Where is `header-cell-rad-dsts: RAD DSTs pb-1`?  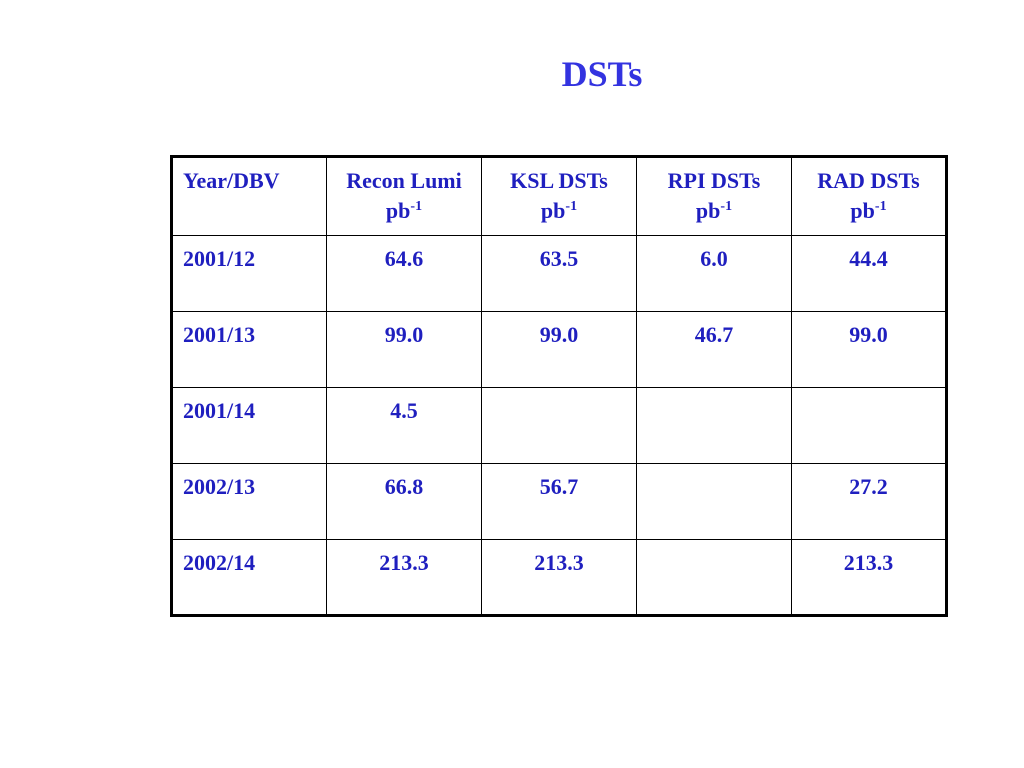
header-cell-rad-dsts: RAD DSTs pb-1 is located at coordinates (869, 196).